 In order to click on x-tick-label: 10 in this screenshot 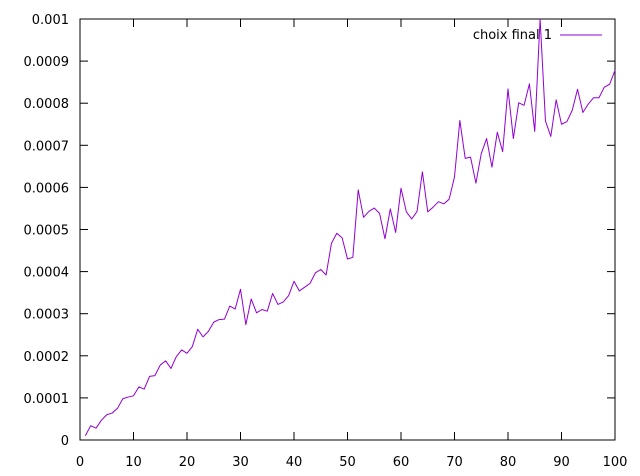, I will do `click(133, 462)`.